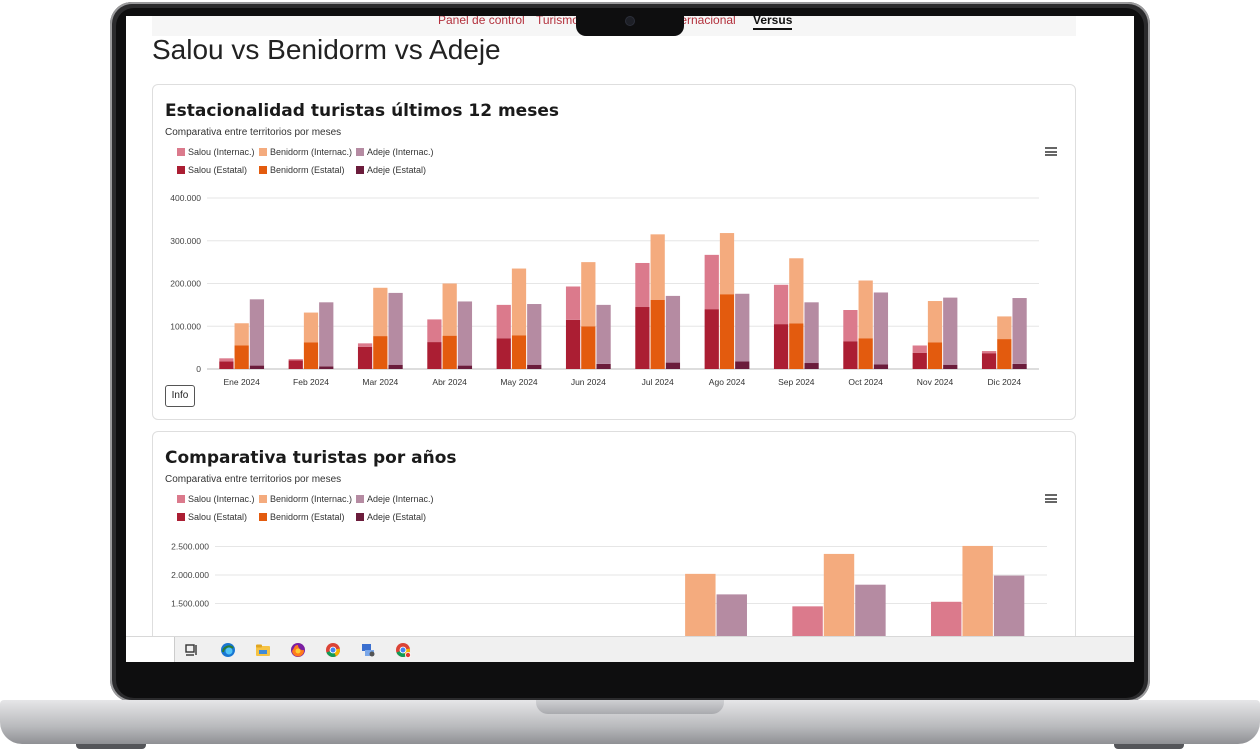 The height and width of the screenshot is (750, 1260). What do you see at coordinates (701, 21) in the screenshot?
I see `nav-internacional: Internacional` at bounding box center [701, 21].